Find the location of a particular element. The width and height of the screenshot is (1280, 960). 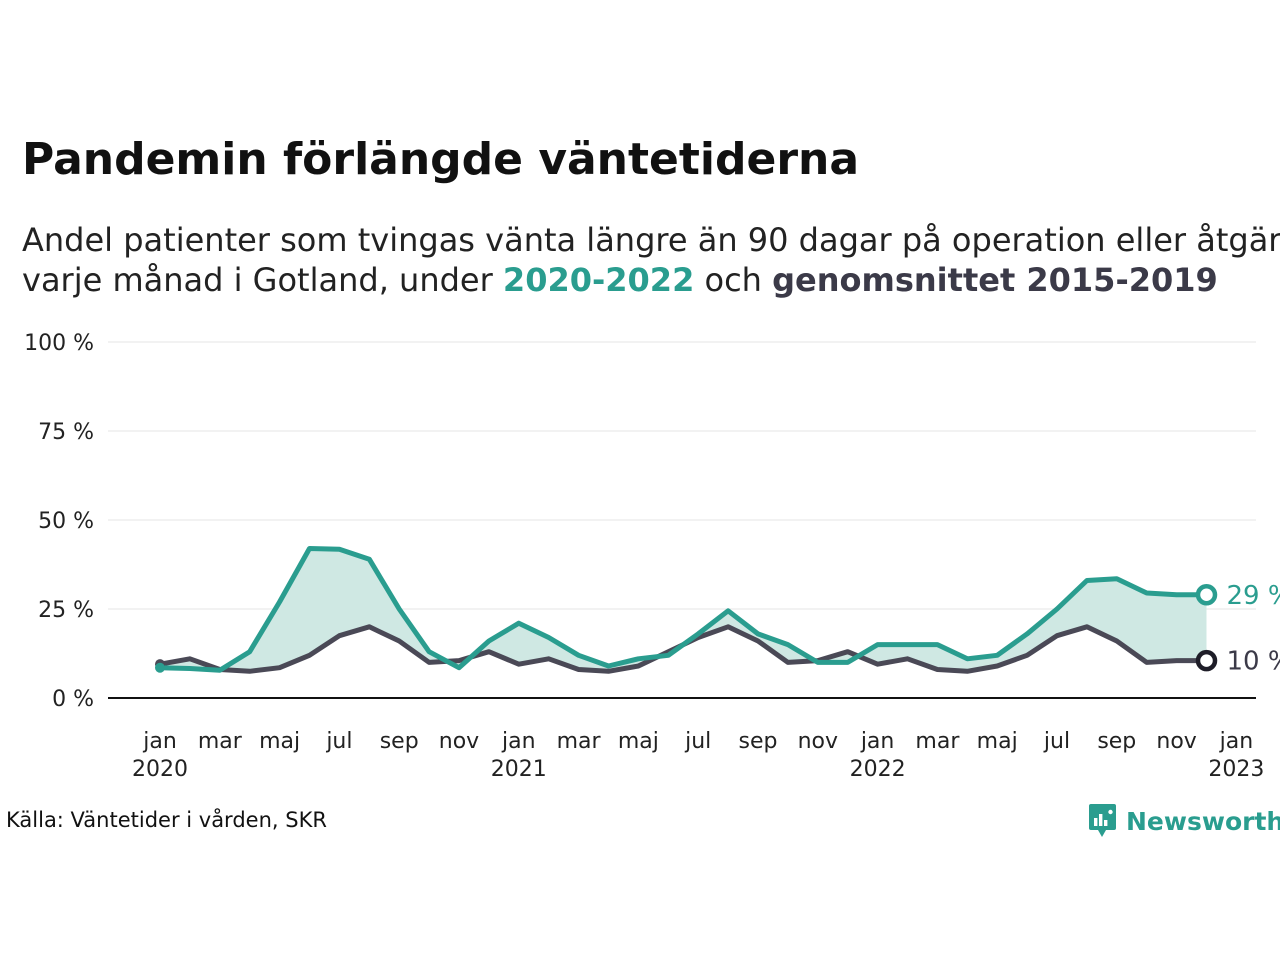

subtitle-text-pre: varje månad i Gotland, under is located at coordinates (262, 280).